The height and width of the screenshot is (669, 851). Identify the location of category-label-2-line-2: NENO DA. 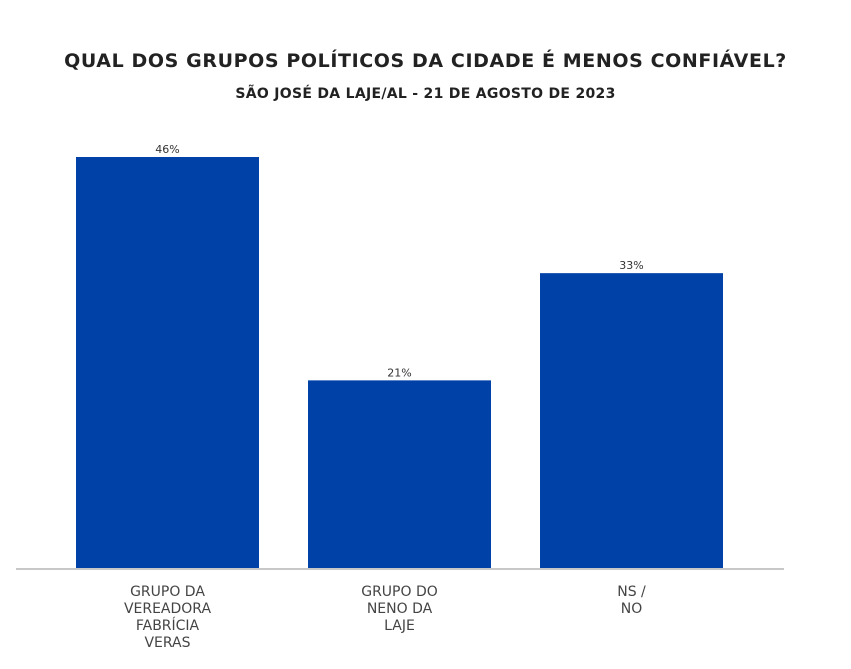
(400, 609).